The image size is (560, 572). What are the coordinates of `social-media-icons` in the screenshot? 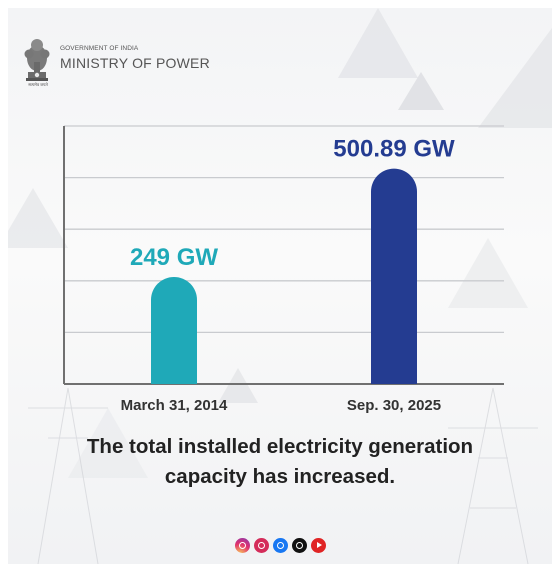 It's located at (280, 547).